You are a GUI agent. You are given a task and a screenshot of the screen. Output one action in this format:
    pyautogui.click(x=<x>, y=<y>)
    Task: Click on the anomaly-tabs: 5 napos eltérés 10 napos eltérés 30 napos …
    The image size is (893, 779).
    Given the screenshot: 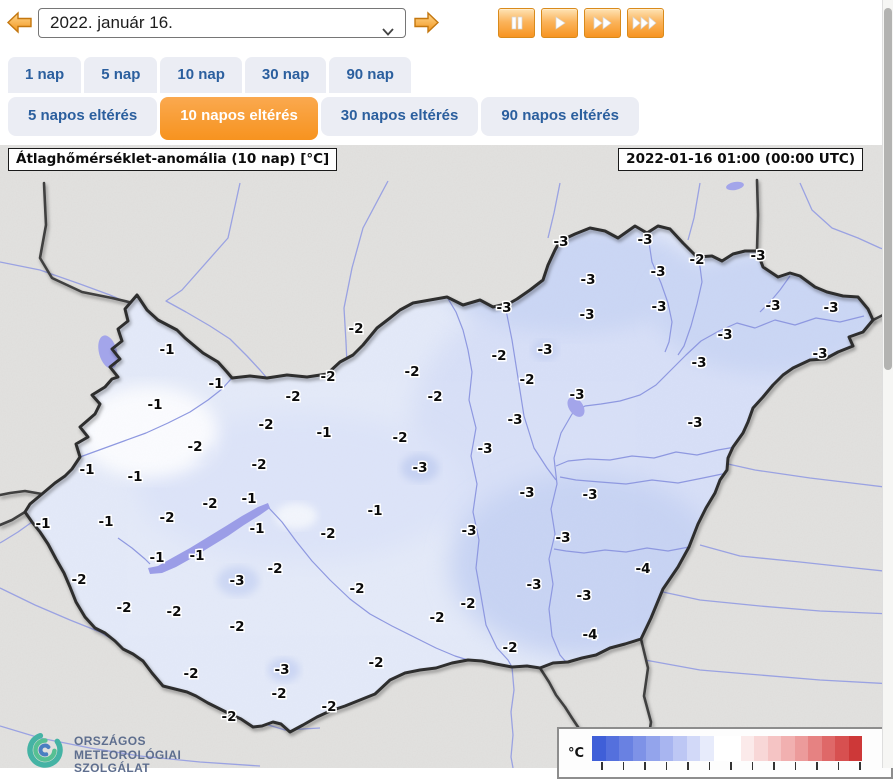 What is the action you would take?
    pyautogui.click(x=323, y=118)
    